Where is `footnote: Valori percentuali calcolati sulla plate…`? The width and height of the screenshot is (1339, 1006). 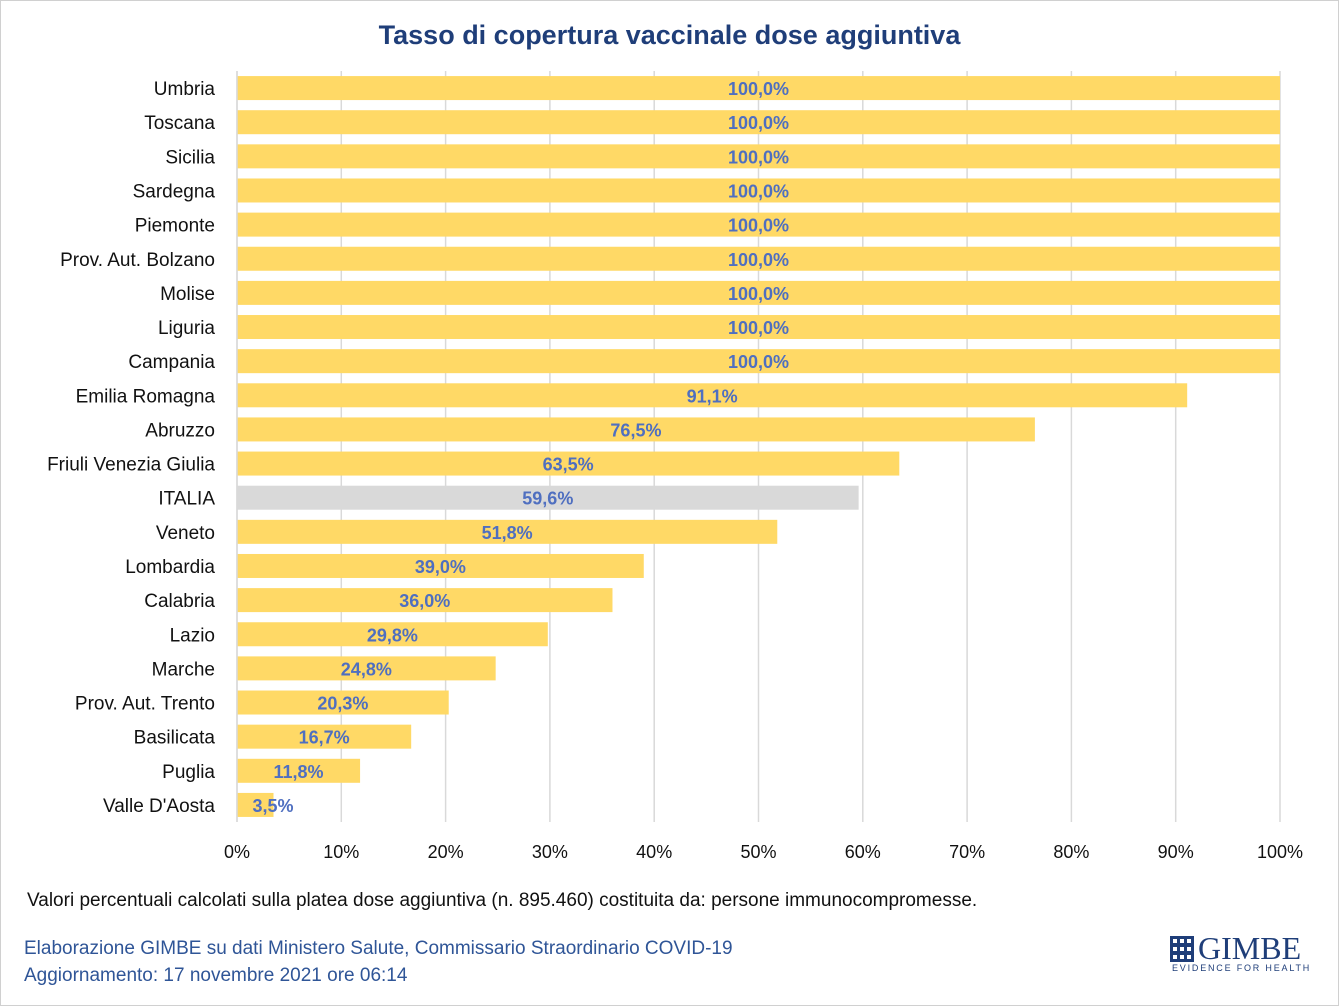 footnote: Valori percentuali calcolati sulla plate… is located at coordinates (502, 900).